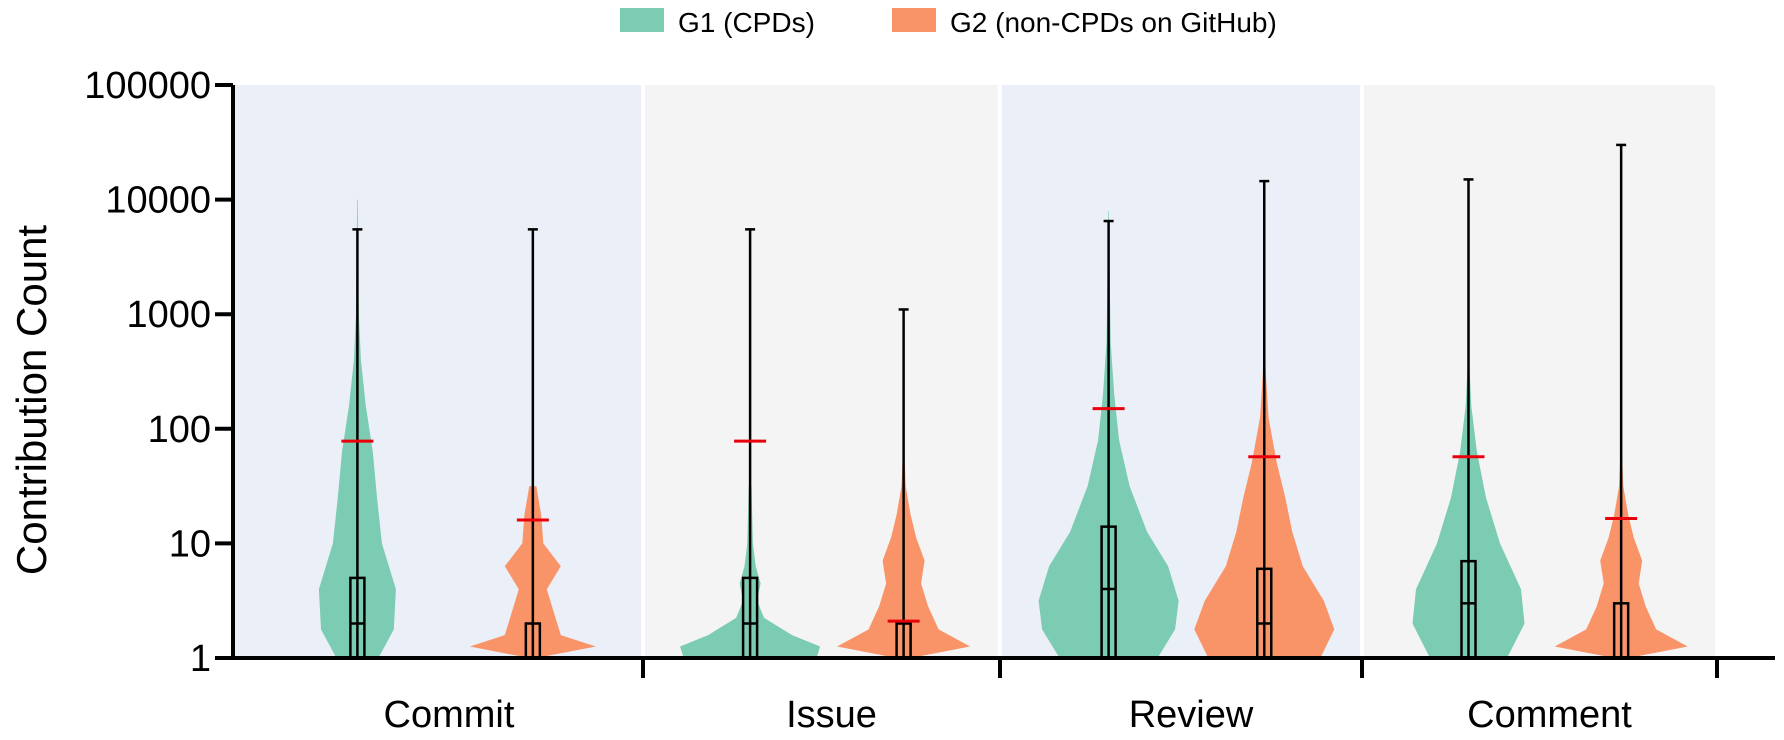 This screenshot has width=1784, height=740. I want to click on y-tick-label-100000: 100000, so click(147, 86).